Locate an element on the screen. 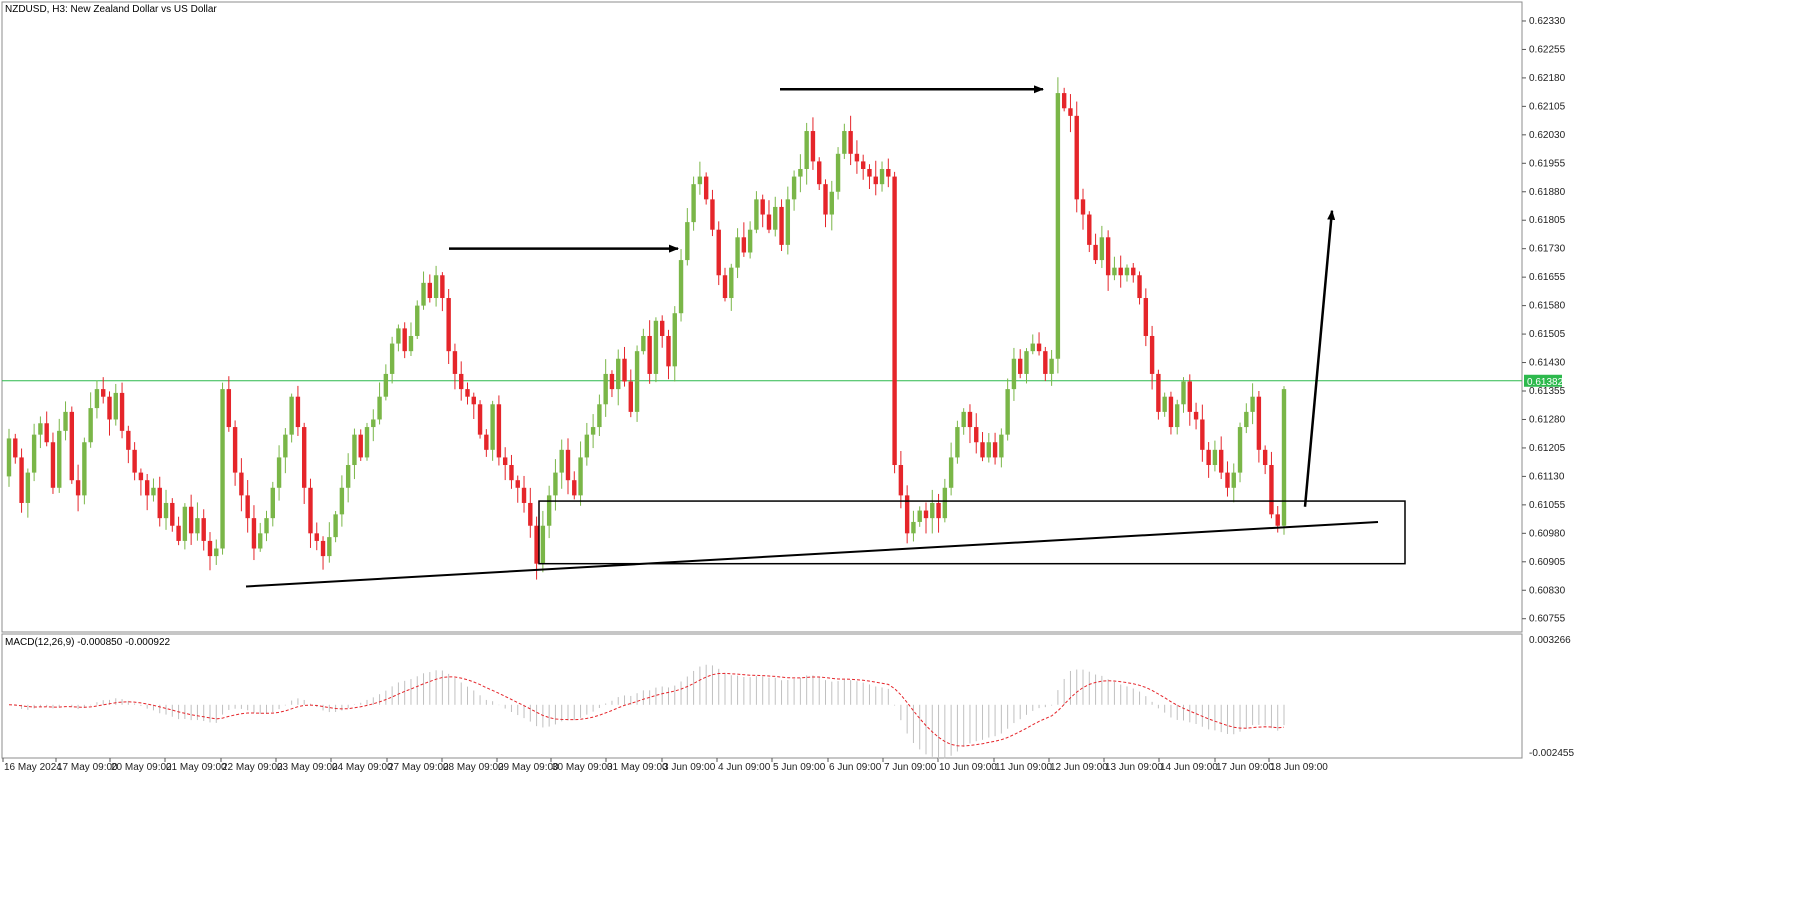 This screenshot has height=900, width=1820. price-tick-label: 0.61280 is located at coordinates (1547, 419).